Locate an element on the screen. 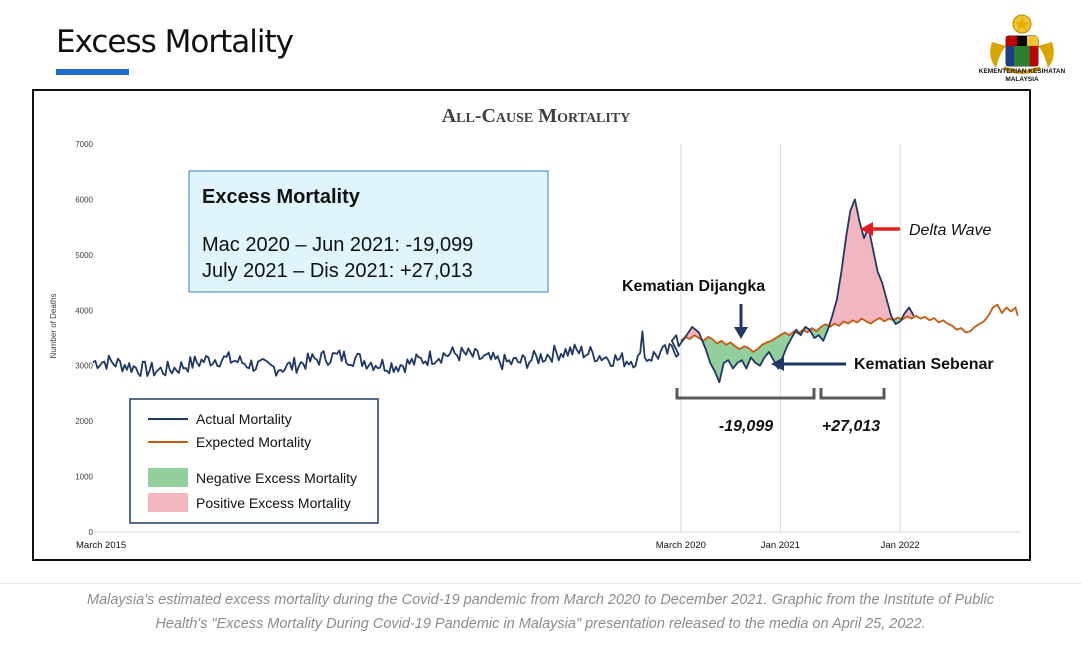 Image resolution: width=1081 pixels, height=648 pixels. info-box-title: Excess Mortality is located at coordinates (281, 197).